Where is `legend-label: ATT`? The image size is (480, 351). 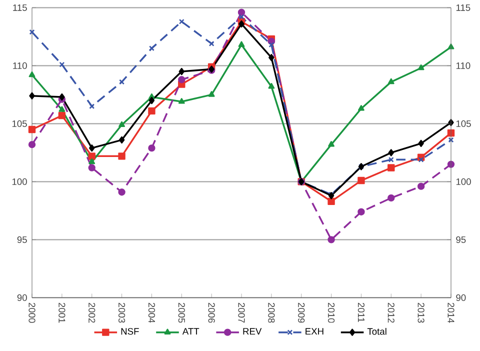 legend-label: ATT is located at coordinates (191, 331).